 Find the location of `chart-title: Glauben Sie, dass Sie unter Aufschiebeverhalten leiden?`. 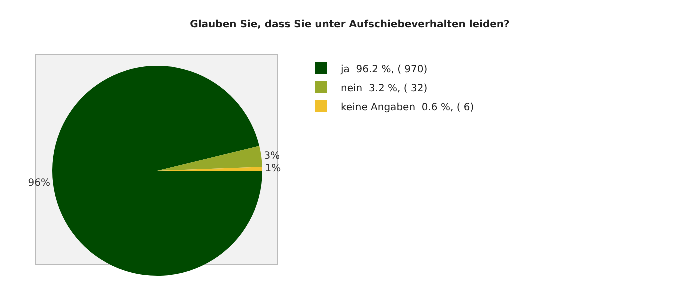

chart-title: Glauben Sie, dass Sie unter Aufschiebeverhalten leiden? is located at coordinates (350, 25).